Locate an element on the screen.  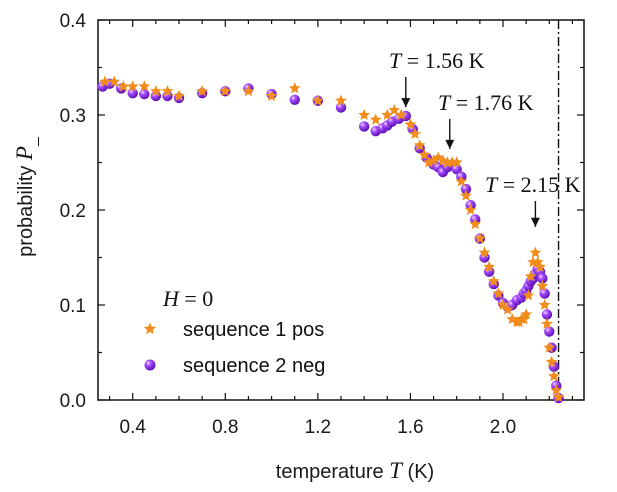
annotation-text: = 2.15 K is located at coordinates (538, 184).